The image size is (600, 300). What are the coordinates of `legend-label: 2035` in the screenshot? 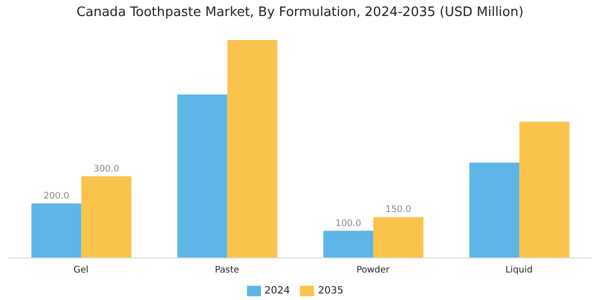 It's located at (331, 291).